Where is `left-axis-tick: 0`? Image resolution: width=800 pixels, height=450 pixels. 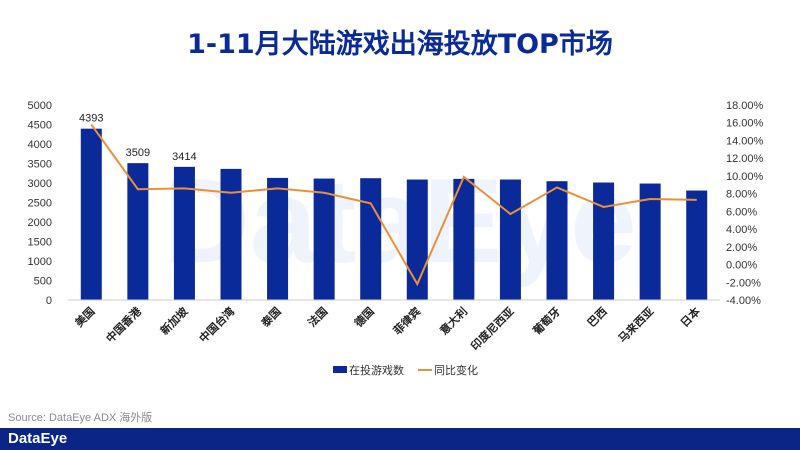
left-axis-tick: 0 is located at coordinates (49, 301).